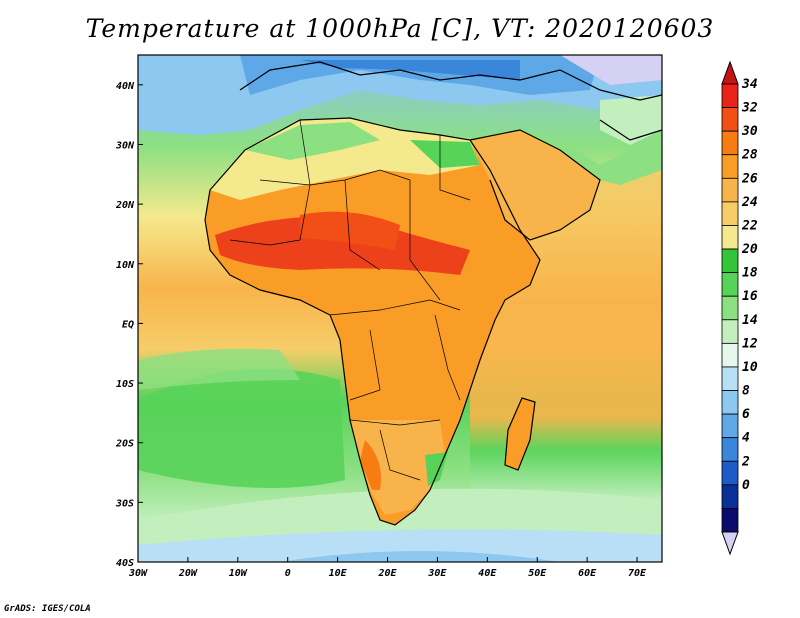 This screenshot has height=618, width=800. I want to click on y-tick-label: EQ, so click(128, 324).